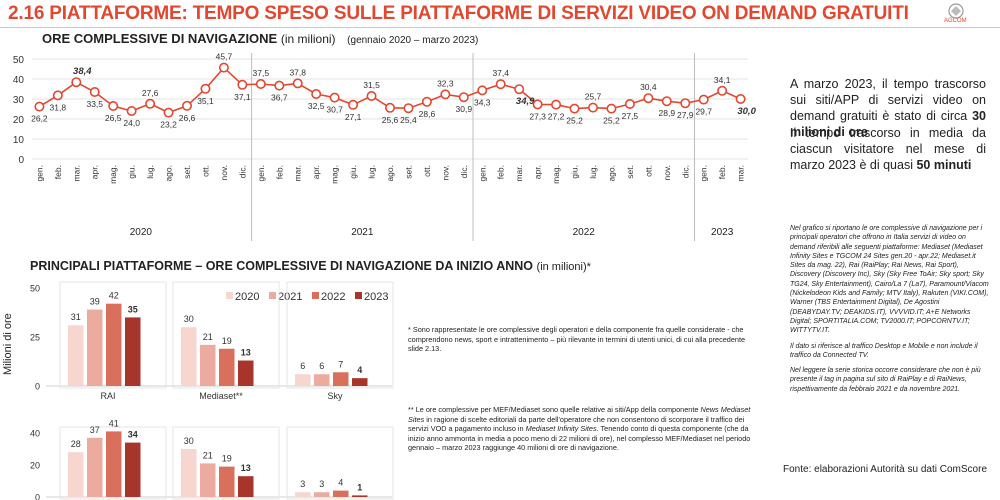 This screenshot has width=1000, height=500. What do you see at coordinates (956, 11) in the screenshot?
I see `emblem-icon` at bounding box center [956, 11].